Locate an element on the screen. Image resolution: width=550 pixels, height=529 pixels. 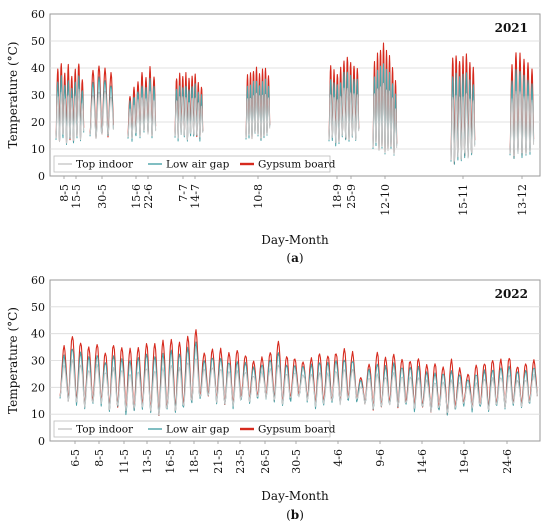
panel-caption: (b) is located at coordinates (295, 515).